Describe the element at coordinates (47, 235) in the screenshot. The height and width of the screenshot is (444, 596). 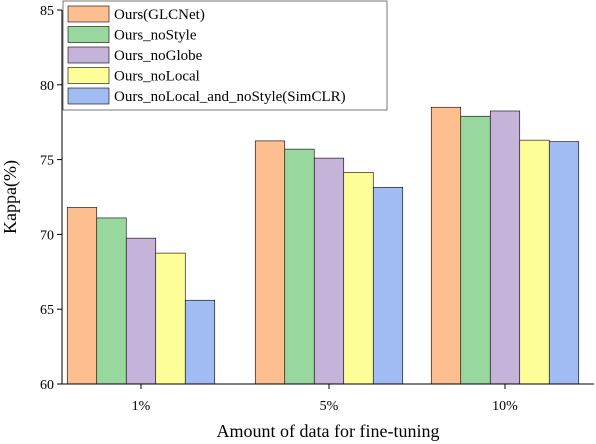
I see `y-tick-label: 70` at that location.